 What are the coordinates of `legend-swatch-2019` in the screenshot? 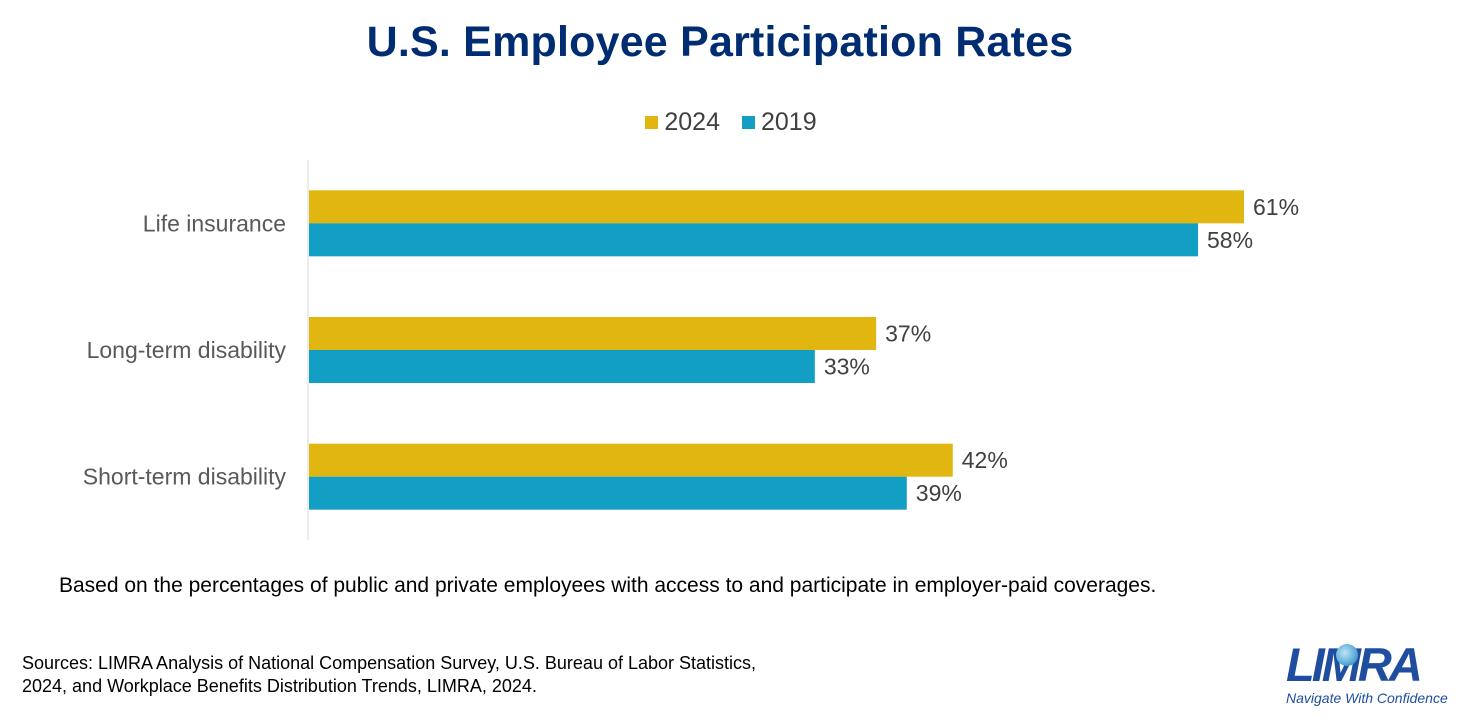 It's located at (748, 122).